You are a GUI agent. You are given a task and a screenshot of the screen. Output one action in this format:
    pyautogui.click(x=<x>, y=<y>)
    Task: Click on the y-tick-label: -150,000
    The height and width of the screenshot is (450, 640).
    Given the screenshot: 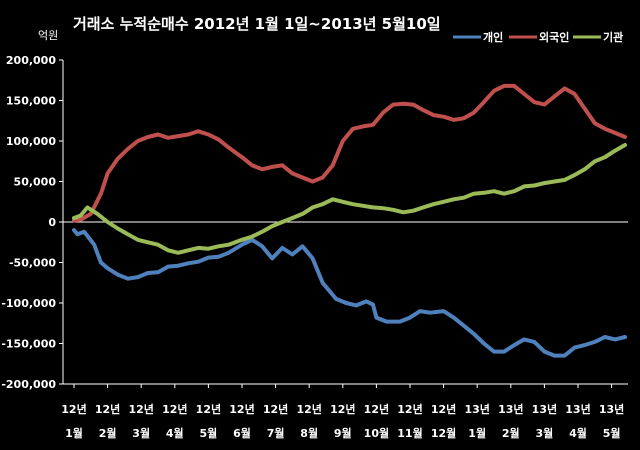 What is the action you would take?
    pyautogui.click(x=28, y=344)
    